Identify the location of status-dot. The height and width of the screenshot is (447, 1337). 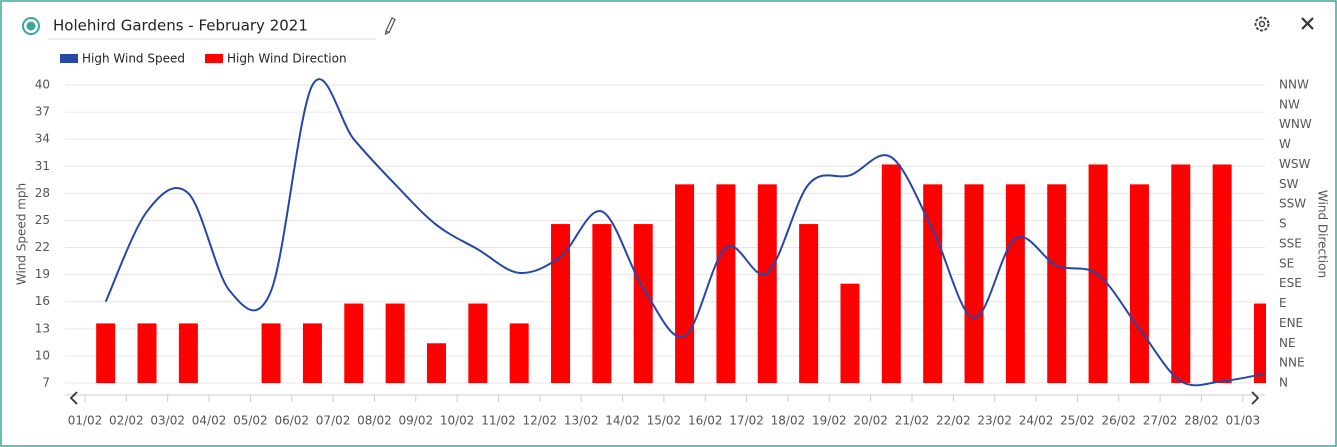
(31, 26).